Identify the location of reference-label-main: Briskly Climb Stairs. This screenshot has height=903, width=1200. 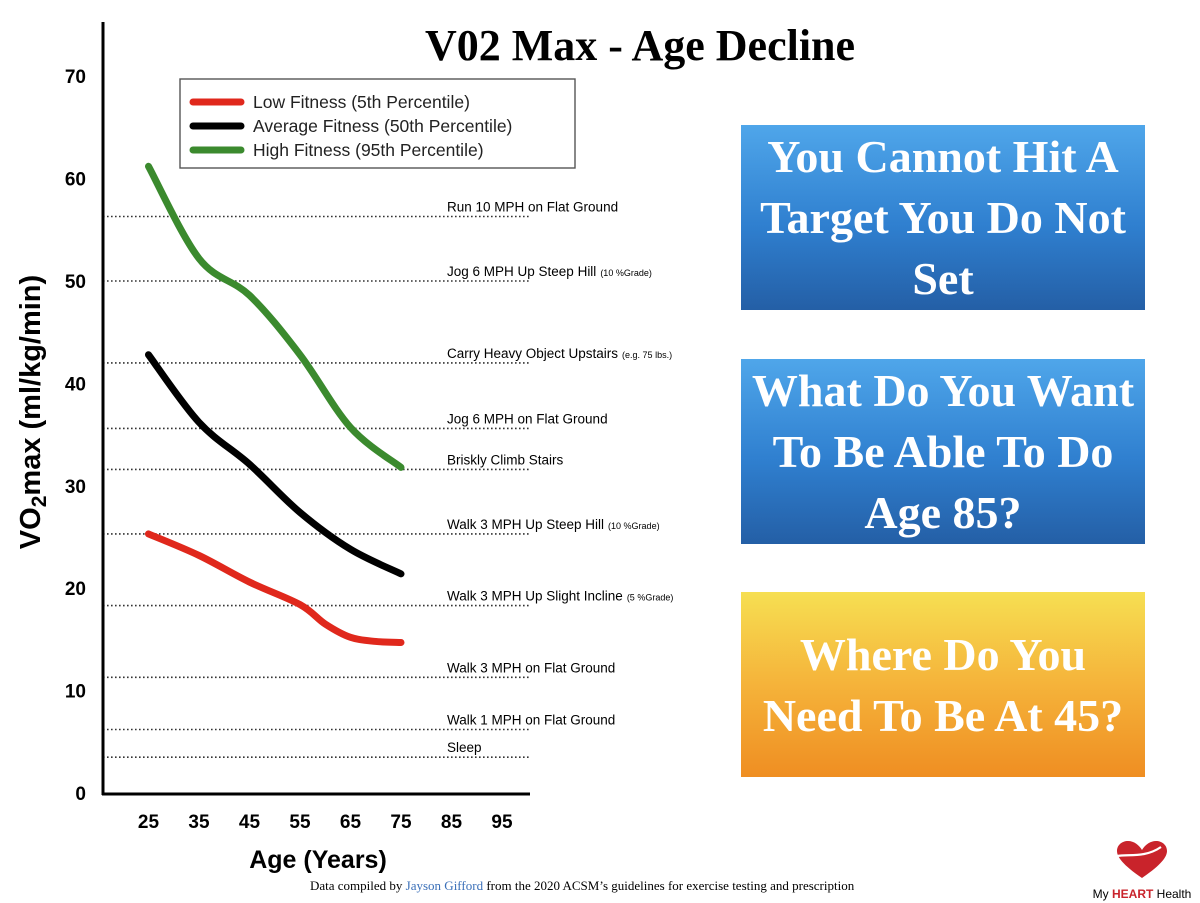
(505, 459).